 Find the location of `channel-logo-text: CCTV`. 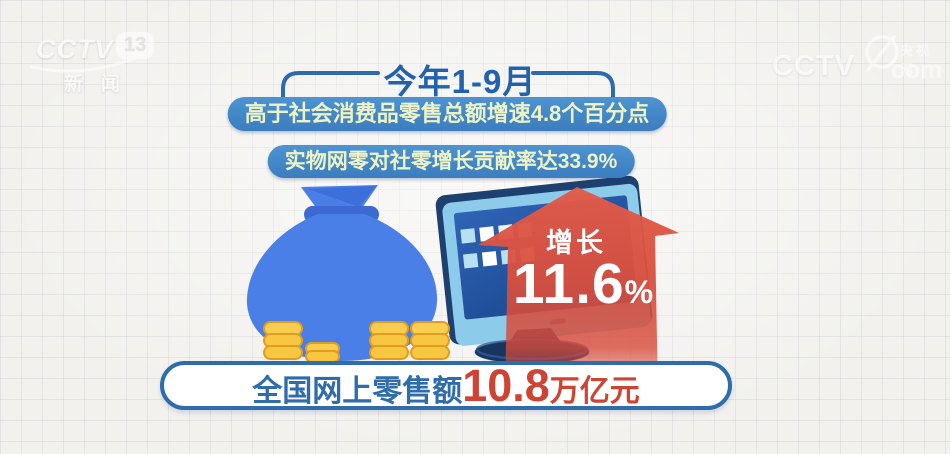

channel-logo-text: CCTV is located at coordinates (75, 49).